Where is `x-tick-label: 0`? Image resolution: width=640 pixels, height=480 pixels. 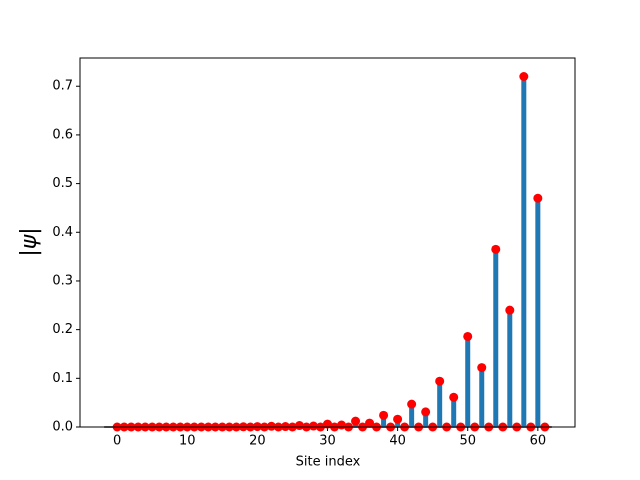
x-tick-label: 0 is located at coordinates (117, 441).